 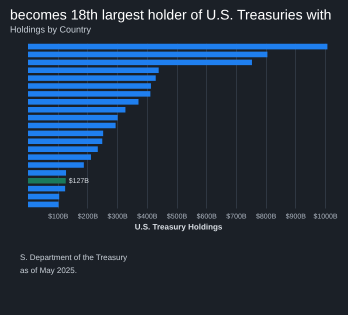 What do you see at coordinates (74, 257) in the screenshot?
I see `text: S. Department of the Treasury` at bounding box center [74, 257].